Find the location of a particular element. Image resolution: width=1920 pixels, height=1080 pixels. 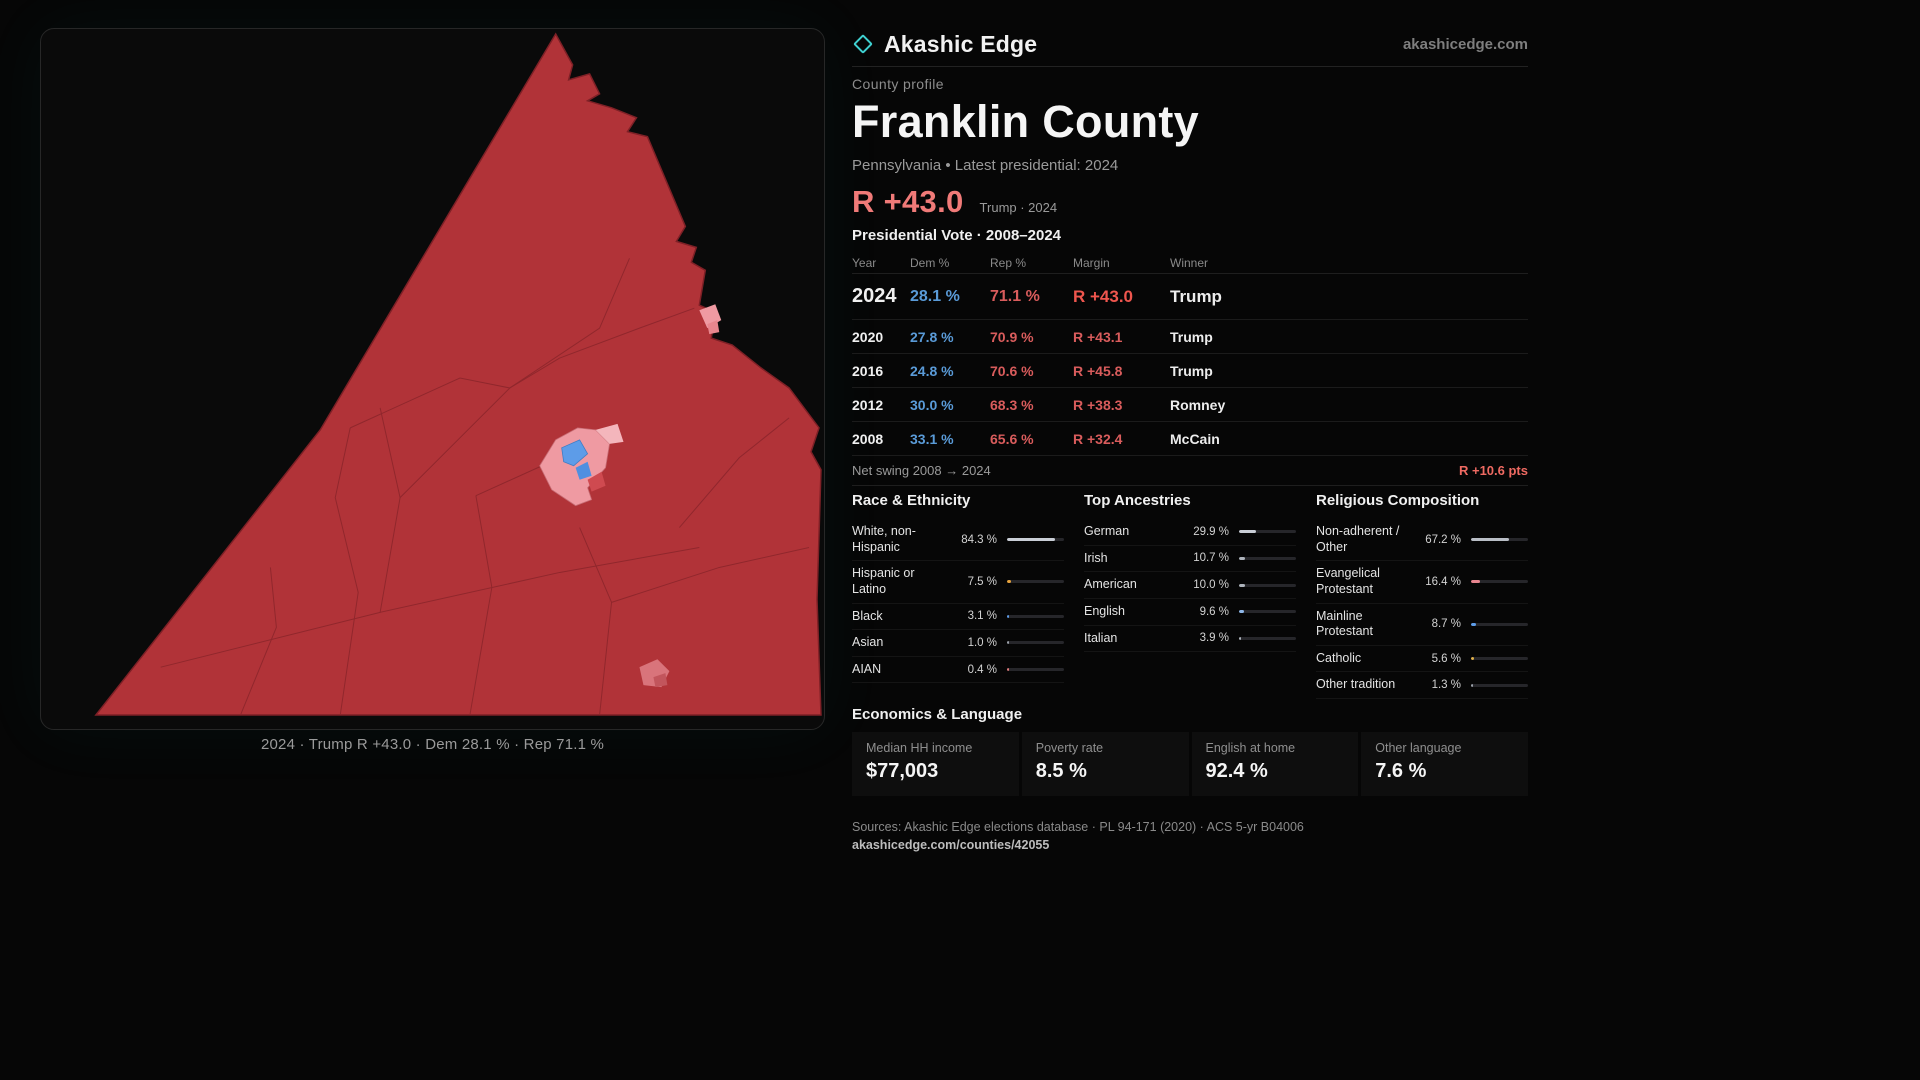

vote-rep-pct: 71.1 % is located at coordinates (1015, 296).